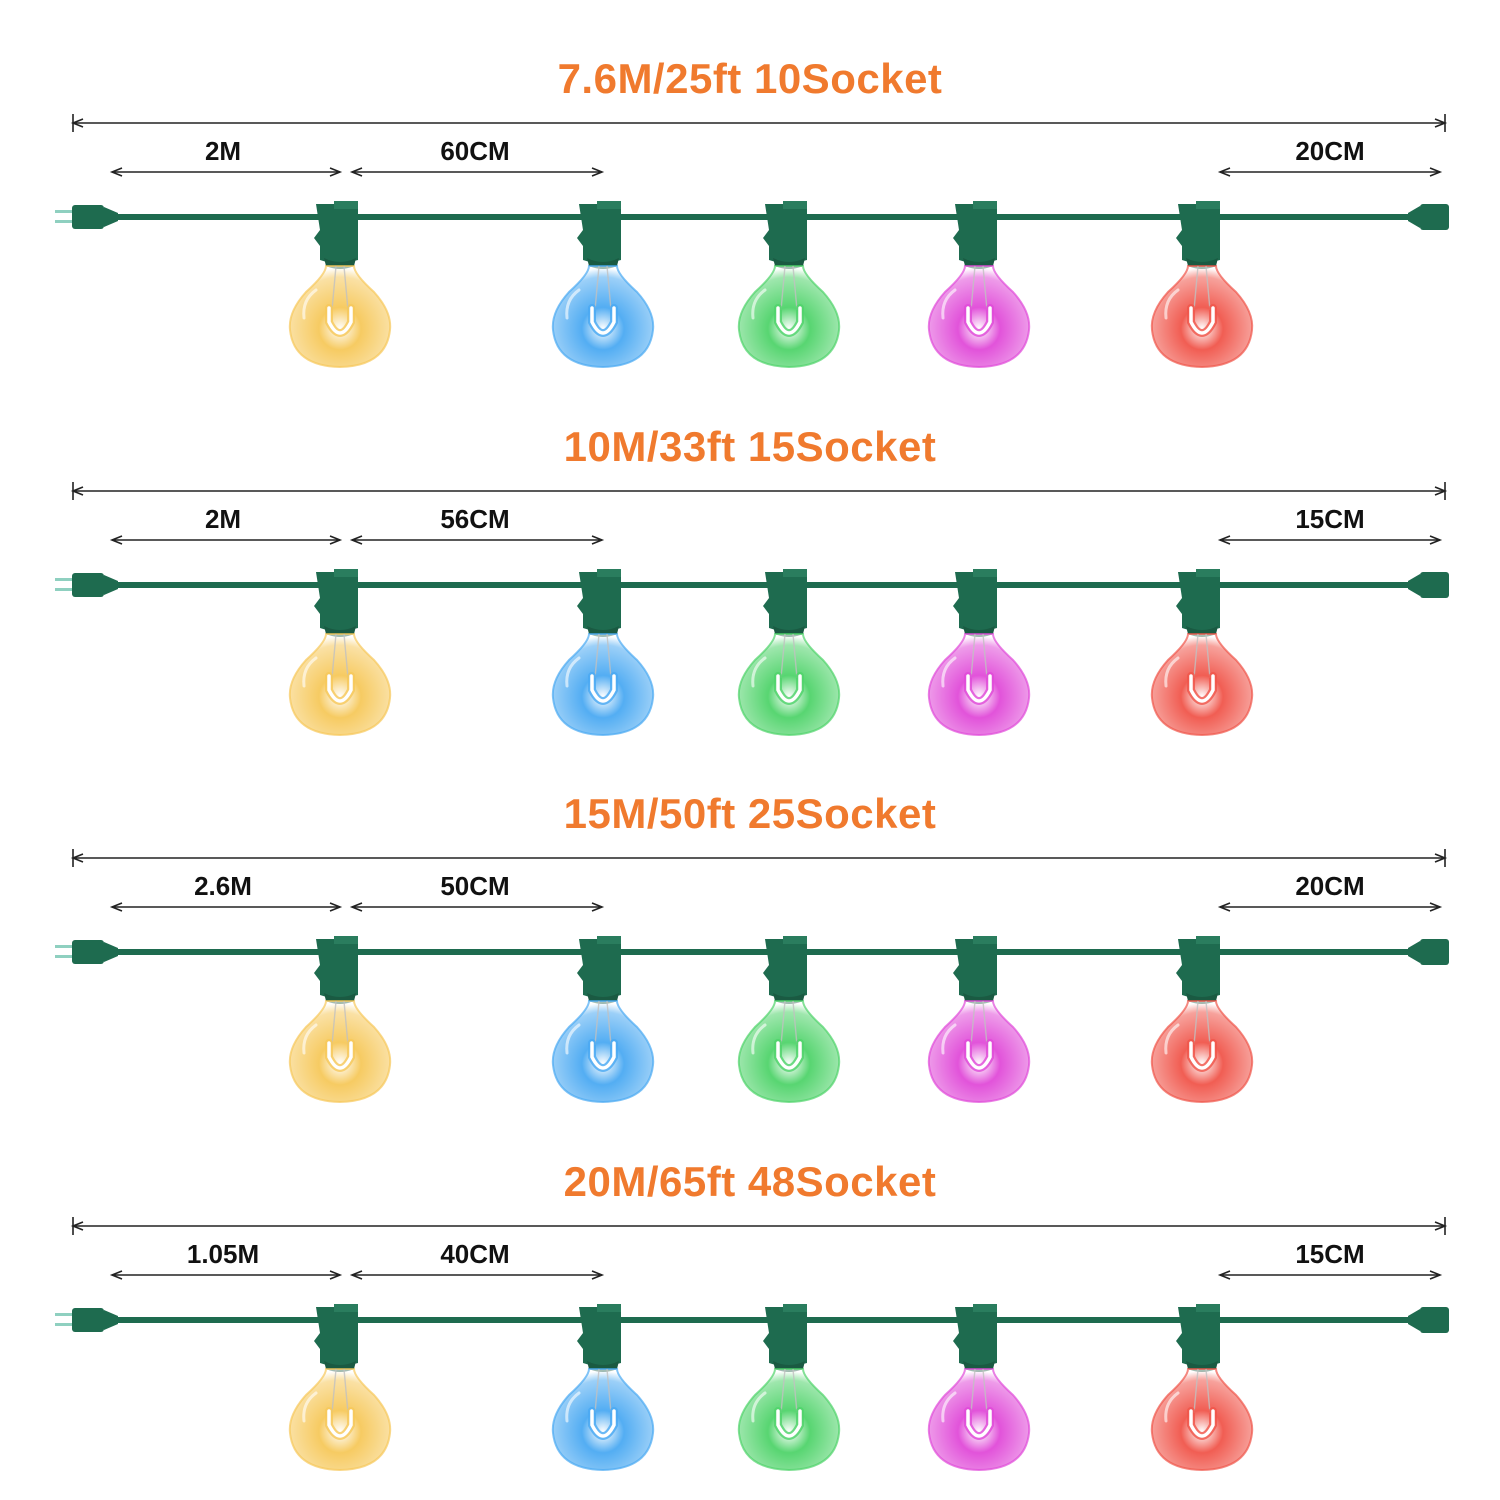 The height and width of the screenshot is (1500, 1500). What do you see at coordinates (475, 1254) in the screenshot?
I see `bulb-spacing-label: 40CM` at bounding box center [475, 1254].